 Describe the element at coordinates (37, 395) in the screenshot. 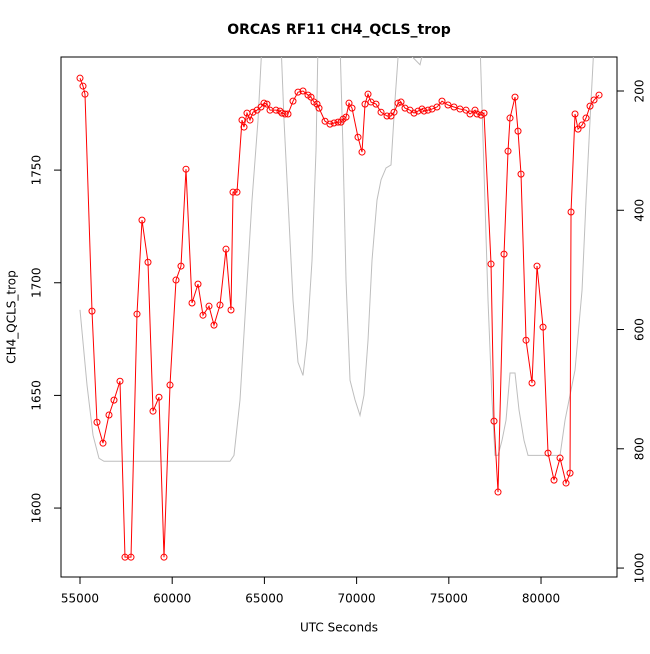

I see `y-tick-label: 1650` at that location.